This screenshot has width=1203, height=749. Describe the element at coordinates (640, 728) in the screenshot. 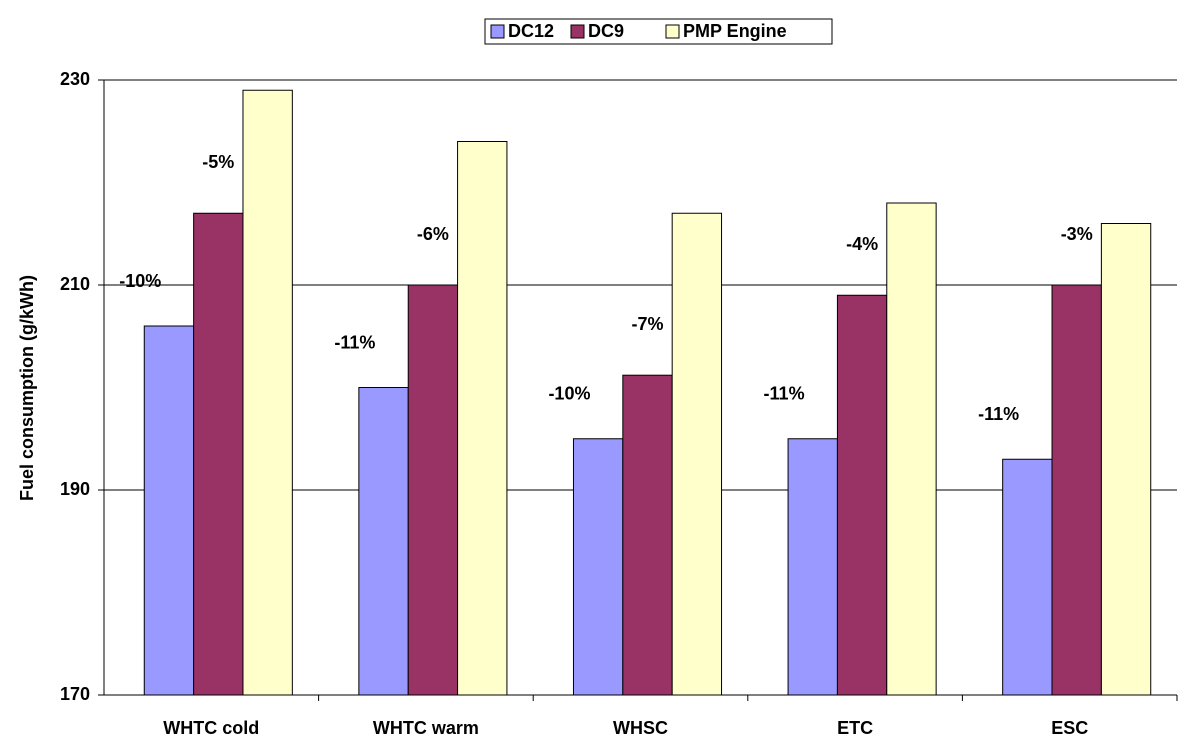

I see `x-tick-label: WHSC` at that location.